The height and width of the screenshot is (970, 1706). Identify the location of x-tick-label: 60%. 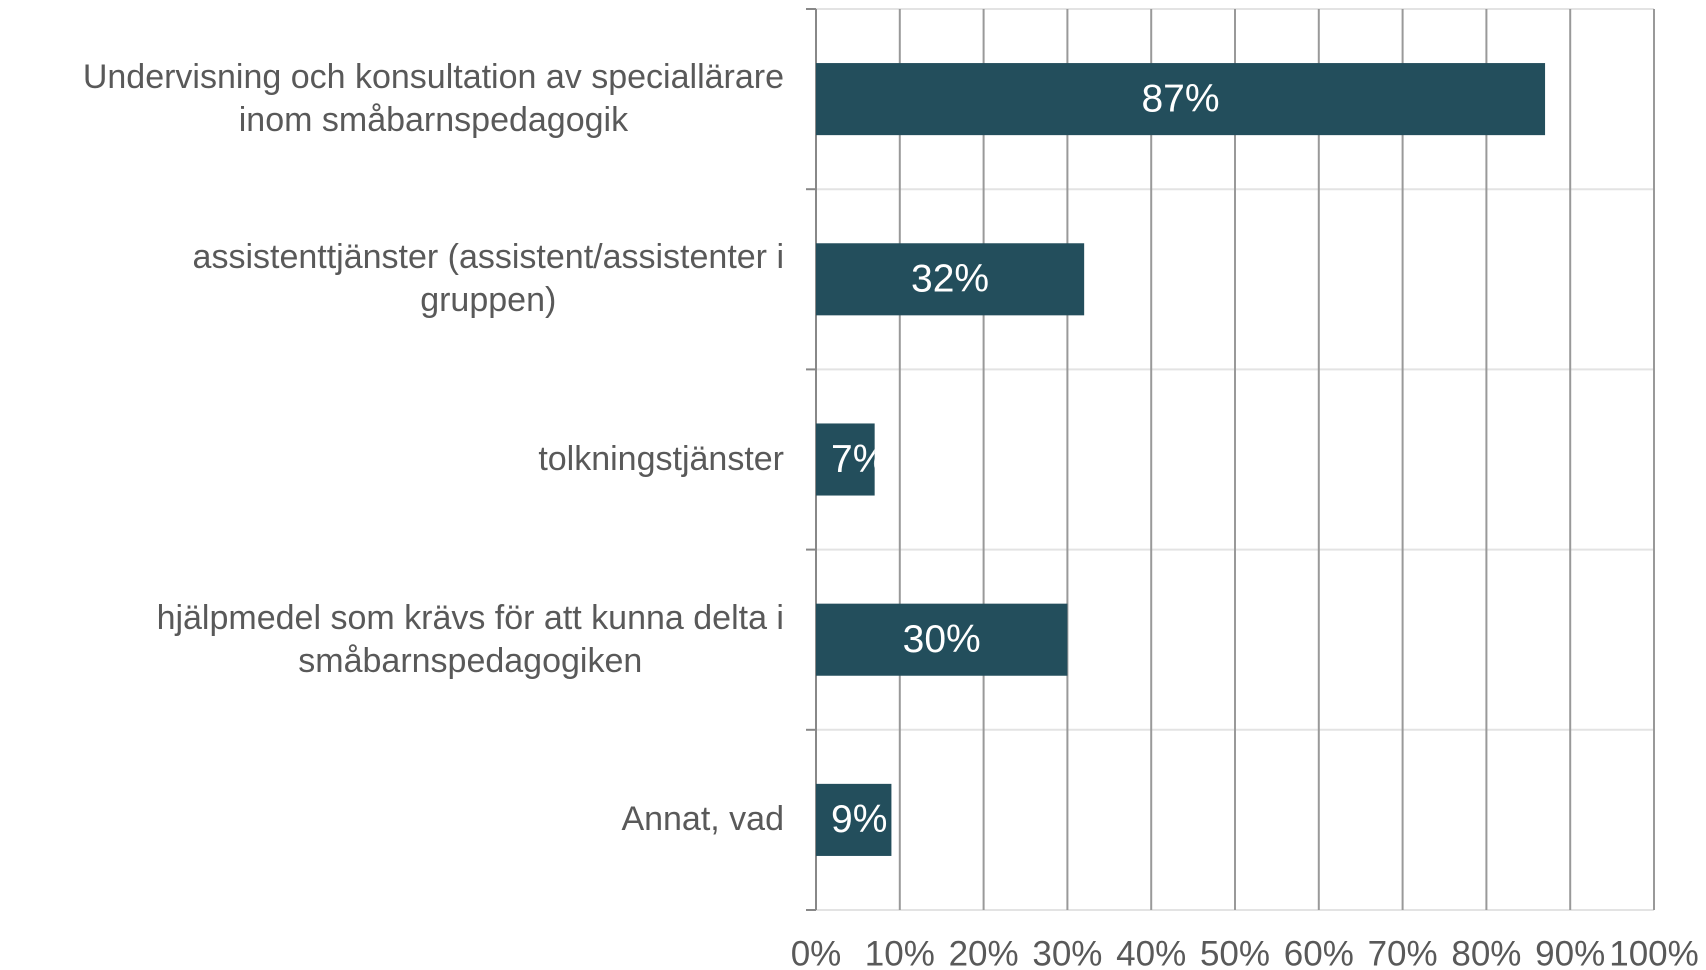
(1319, 952).